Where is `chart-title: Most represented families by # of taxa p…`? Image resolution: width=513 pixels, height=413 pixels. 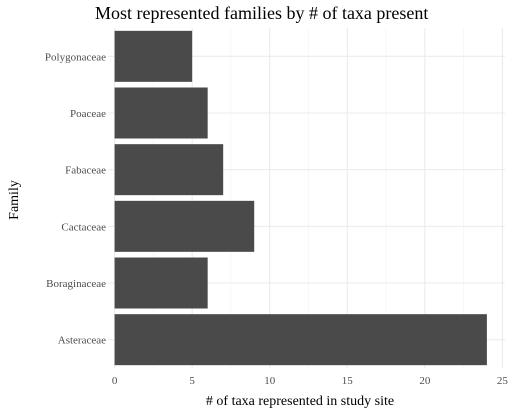 chart-title: Most represented families by # of taxa p… is located at coordinates (261, 13).